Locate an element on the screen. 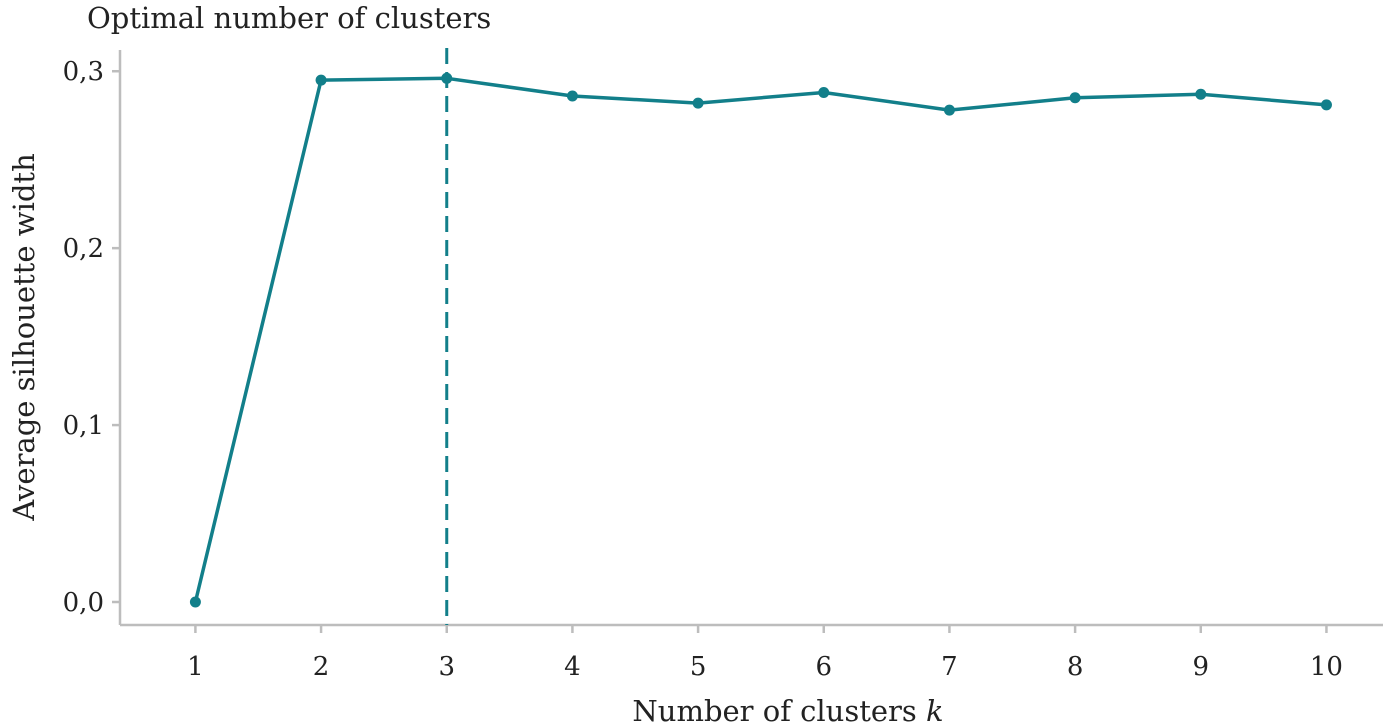  x-tick-label: 8 is located at coordinates (1075, 667).